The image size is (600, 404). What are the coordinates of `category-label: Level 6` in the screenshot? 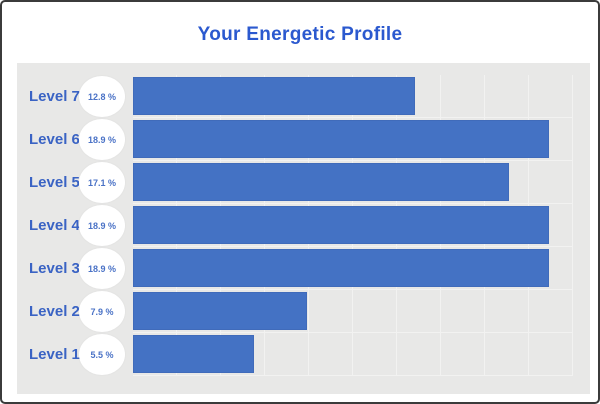 It's located at (54, 139).